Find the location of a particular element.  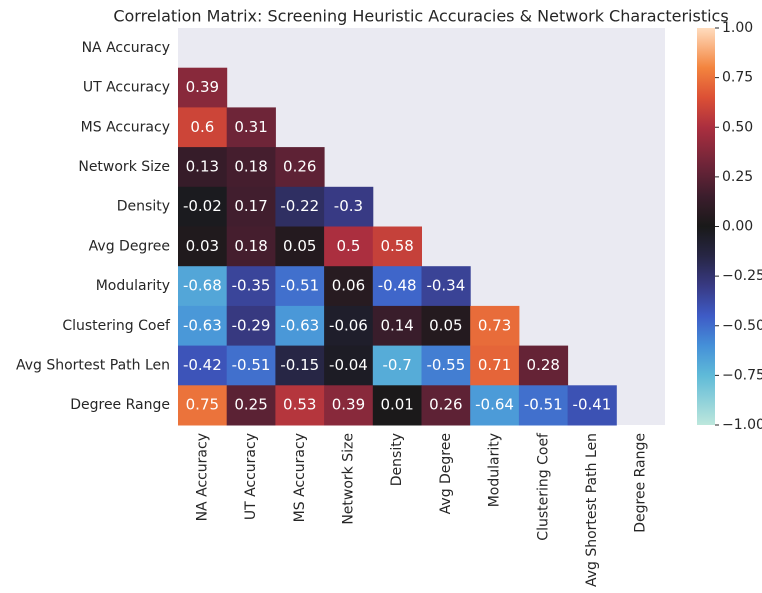

cell-label: -0.41 is located at coordinates (592, 405).